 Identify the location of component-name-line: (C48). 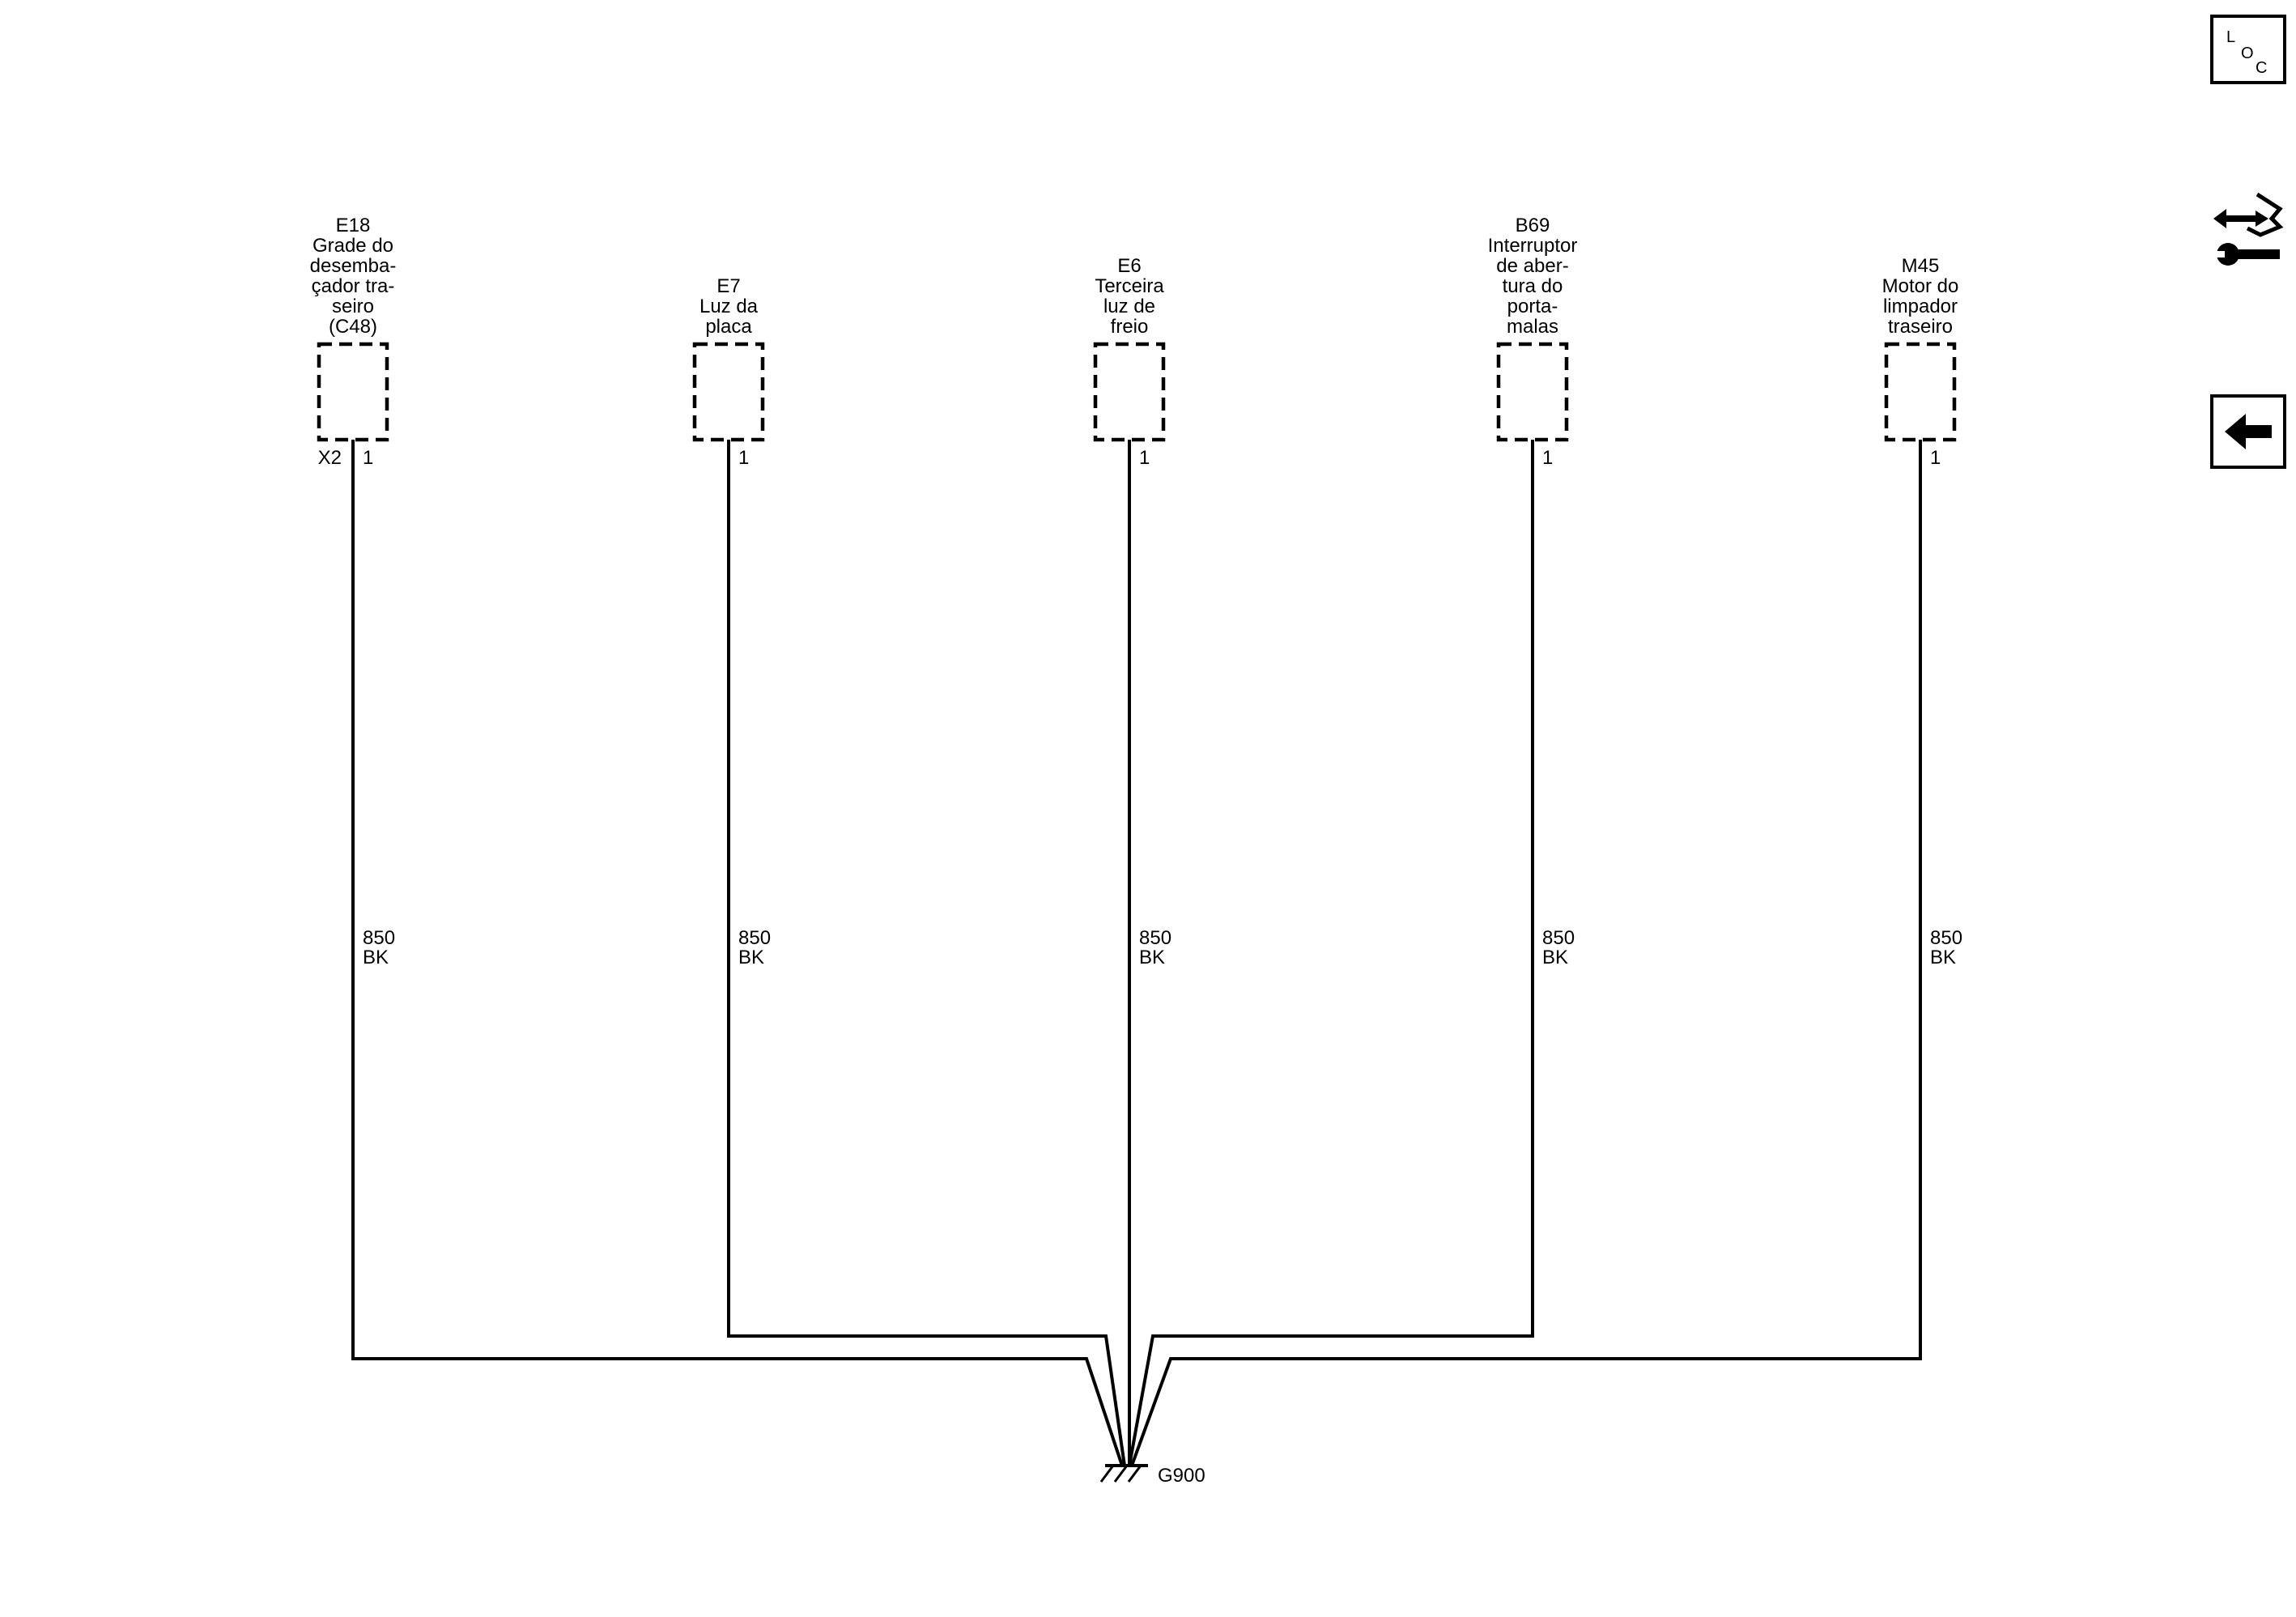
(353, 327).